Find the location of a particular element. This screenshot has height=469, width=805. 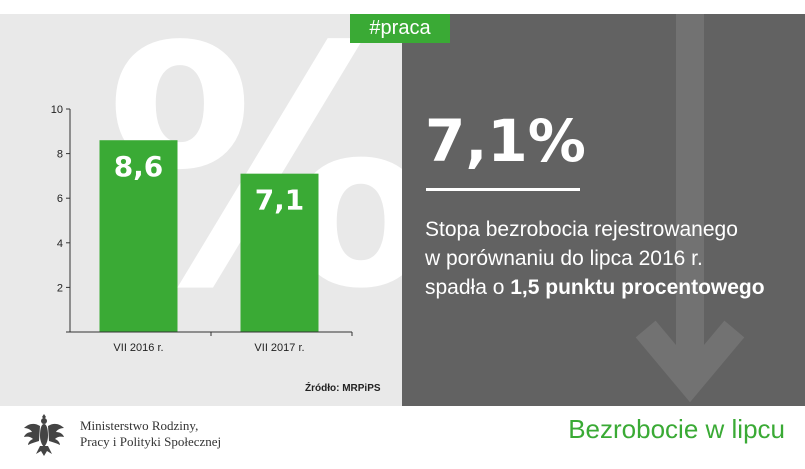

ministry-line-2: Pracy i Polityki Społecznej is located at coordinates (151, 441).